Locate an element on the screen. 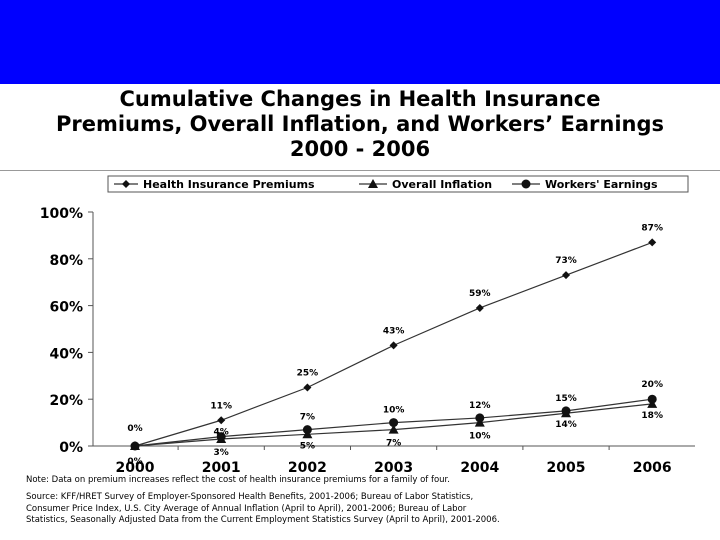 The width and height of the screenshot is (720, 540). x-tick-label: 2004 is located at coordinates (479, 468).